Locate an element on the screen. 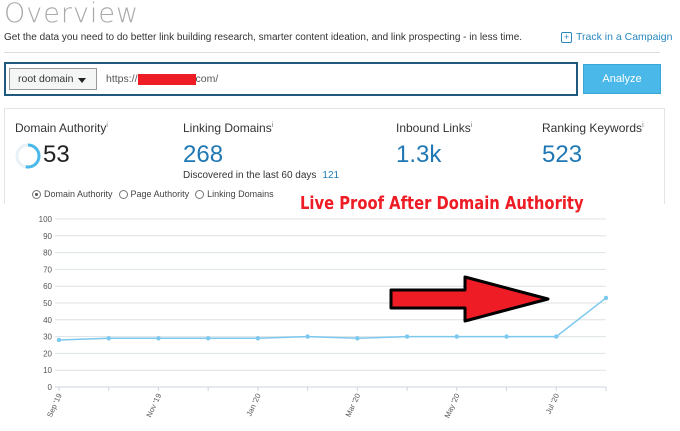 The width and height of the screenshot is (680, 431). x-tick-label: Nov '19 is located at coordinates (153, 405).